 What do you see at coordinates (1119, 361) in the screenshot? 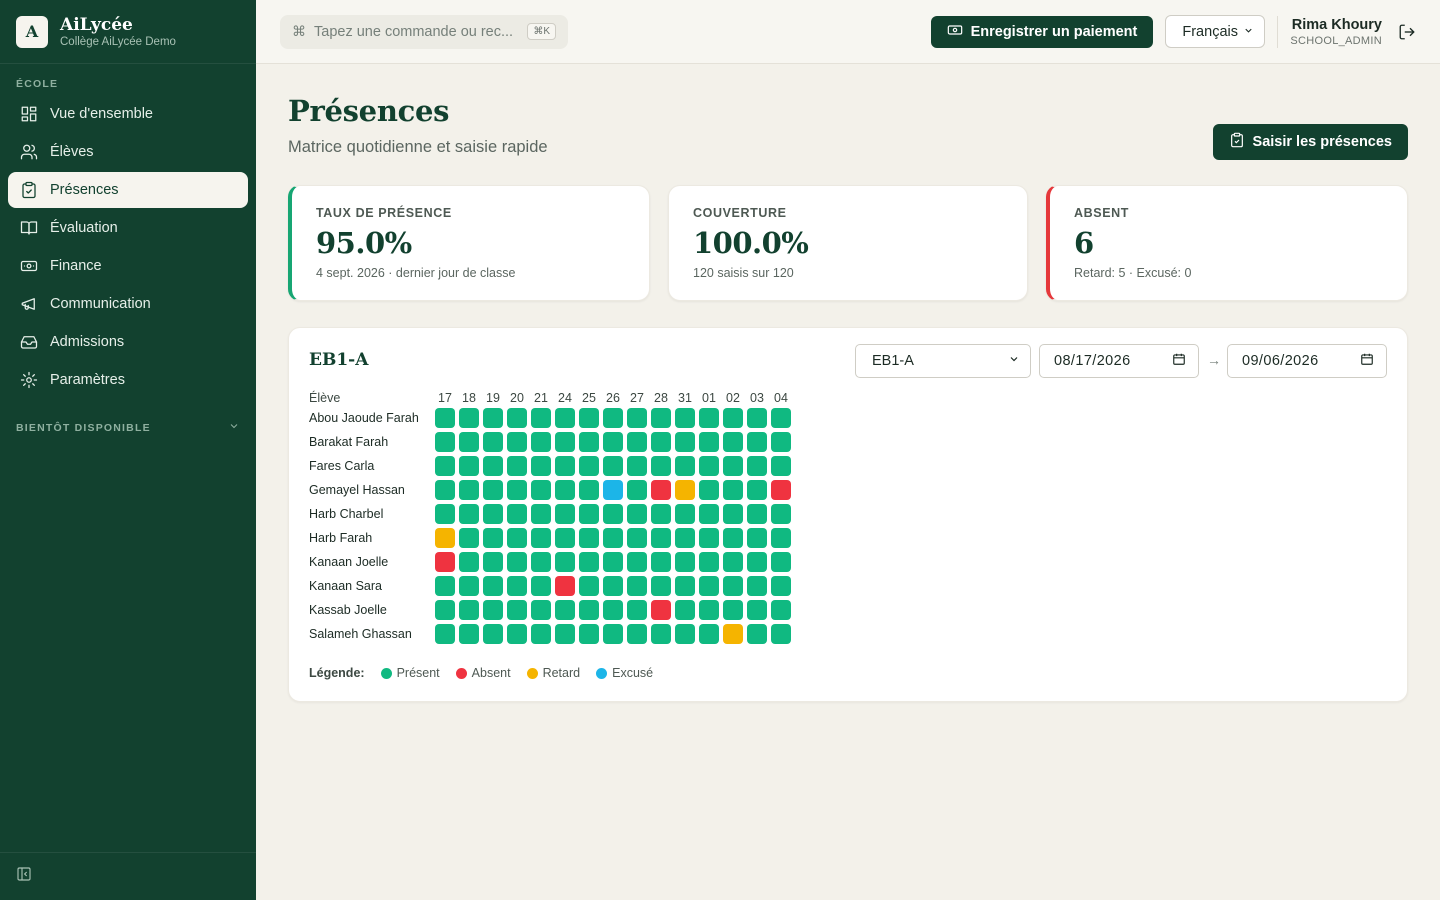
I see `date-from-input: 08/17/2026` at bounding box center [1119, 361].